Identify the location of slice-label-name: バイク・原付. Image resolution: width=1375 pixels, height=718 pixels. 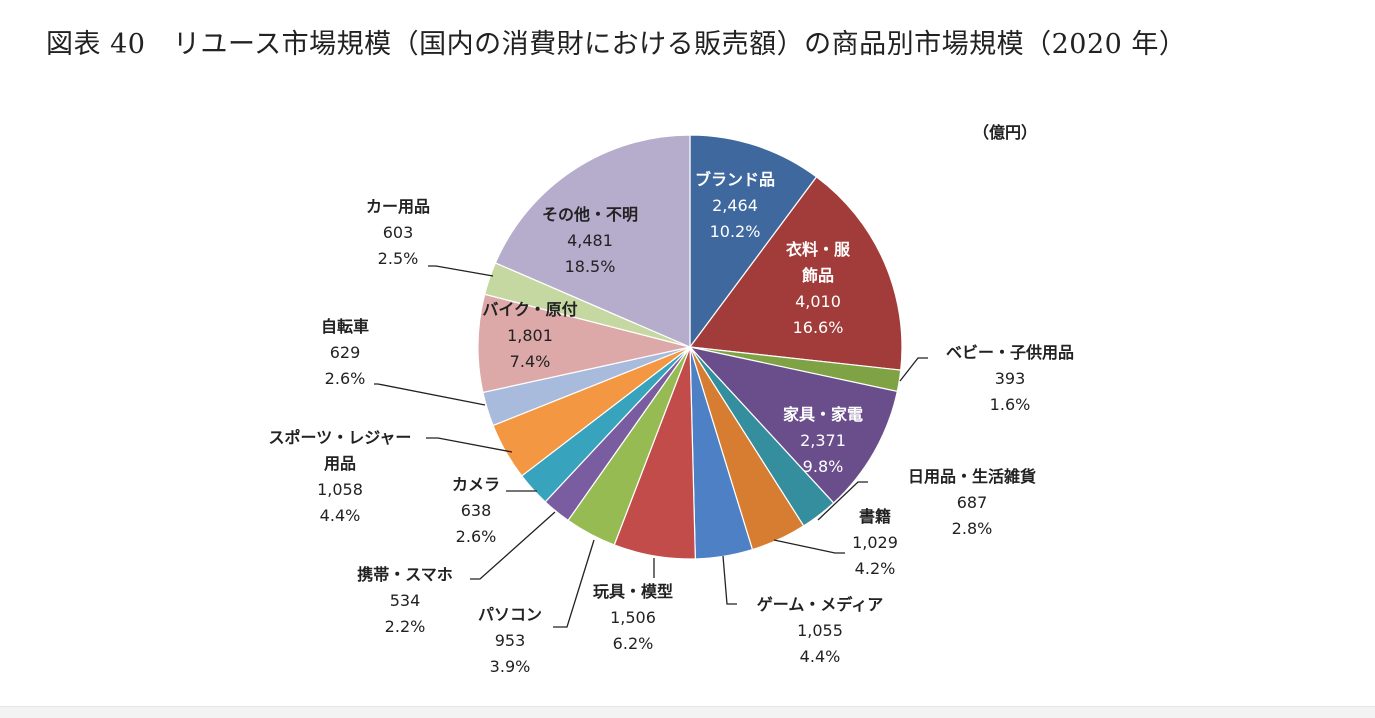
(529, 309).